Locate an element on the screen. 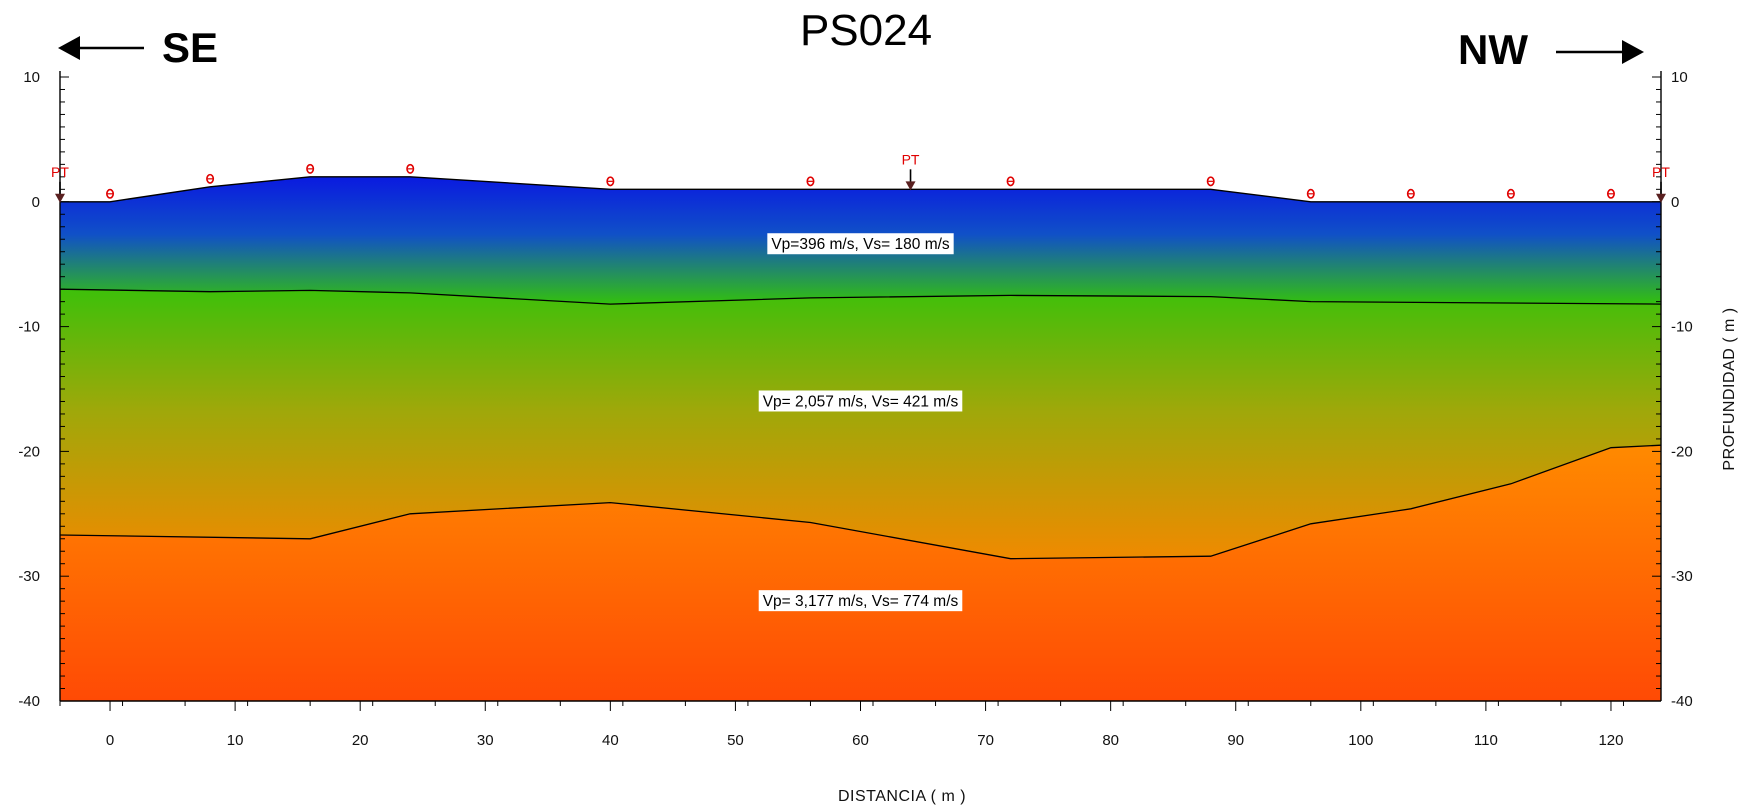 The image size is (1756, 807). layer-1-velocity-label: Vp=396 m/s, Vs= 180 m/s is located at coordinates (860, 244).